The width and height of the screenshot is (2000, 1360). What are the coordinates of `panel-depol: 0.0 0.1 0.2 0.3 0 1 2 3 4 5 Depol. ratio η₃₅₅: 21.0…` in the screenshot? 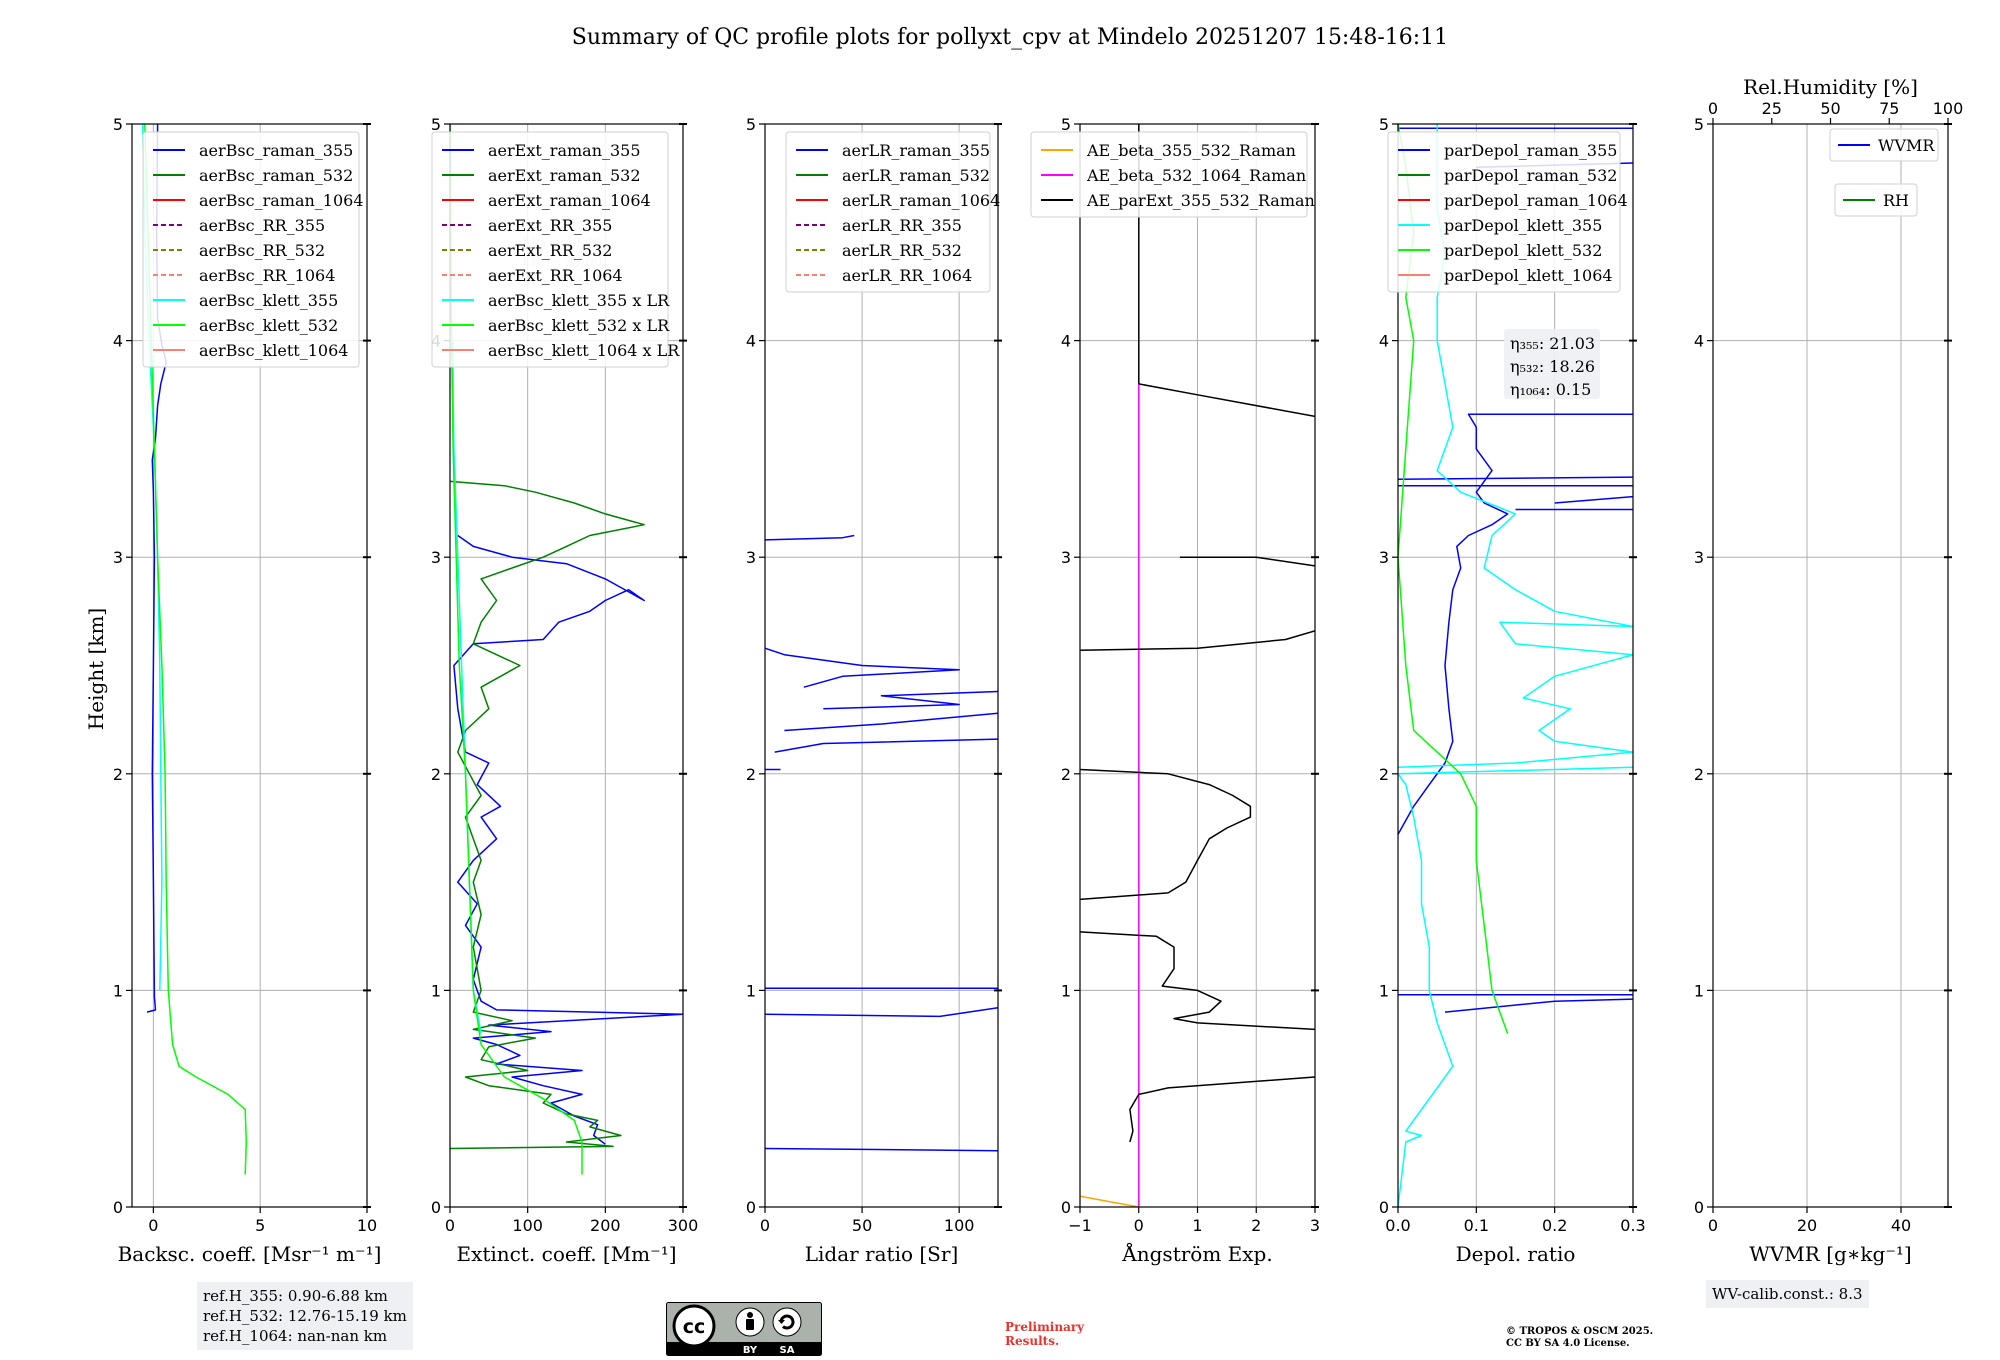 It's located at (1512, 690).